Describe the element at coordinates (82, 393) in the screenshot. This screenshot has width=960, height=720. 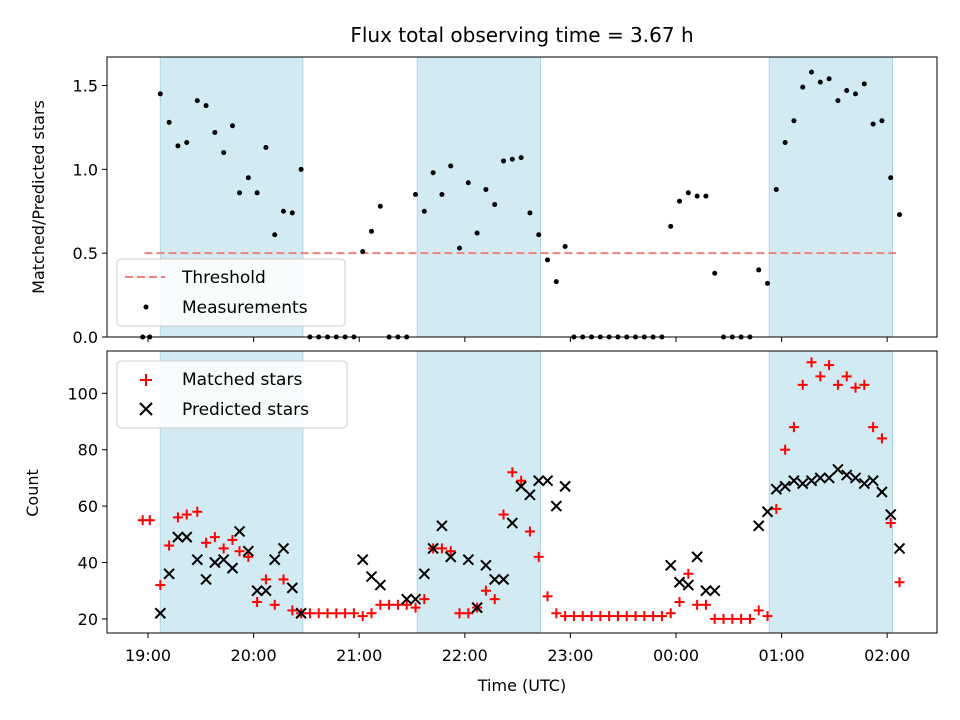
I see `y-tick-label: 100` at that location.